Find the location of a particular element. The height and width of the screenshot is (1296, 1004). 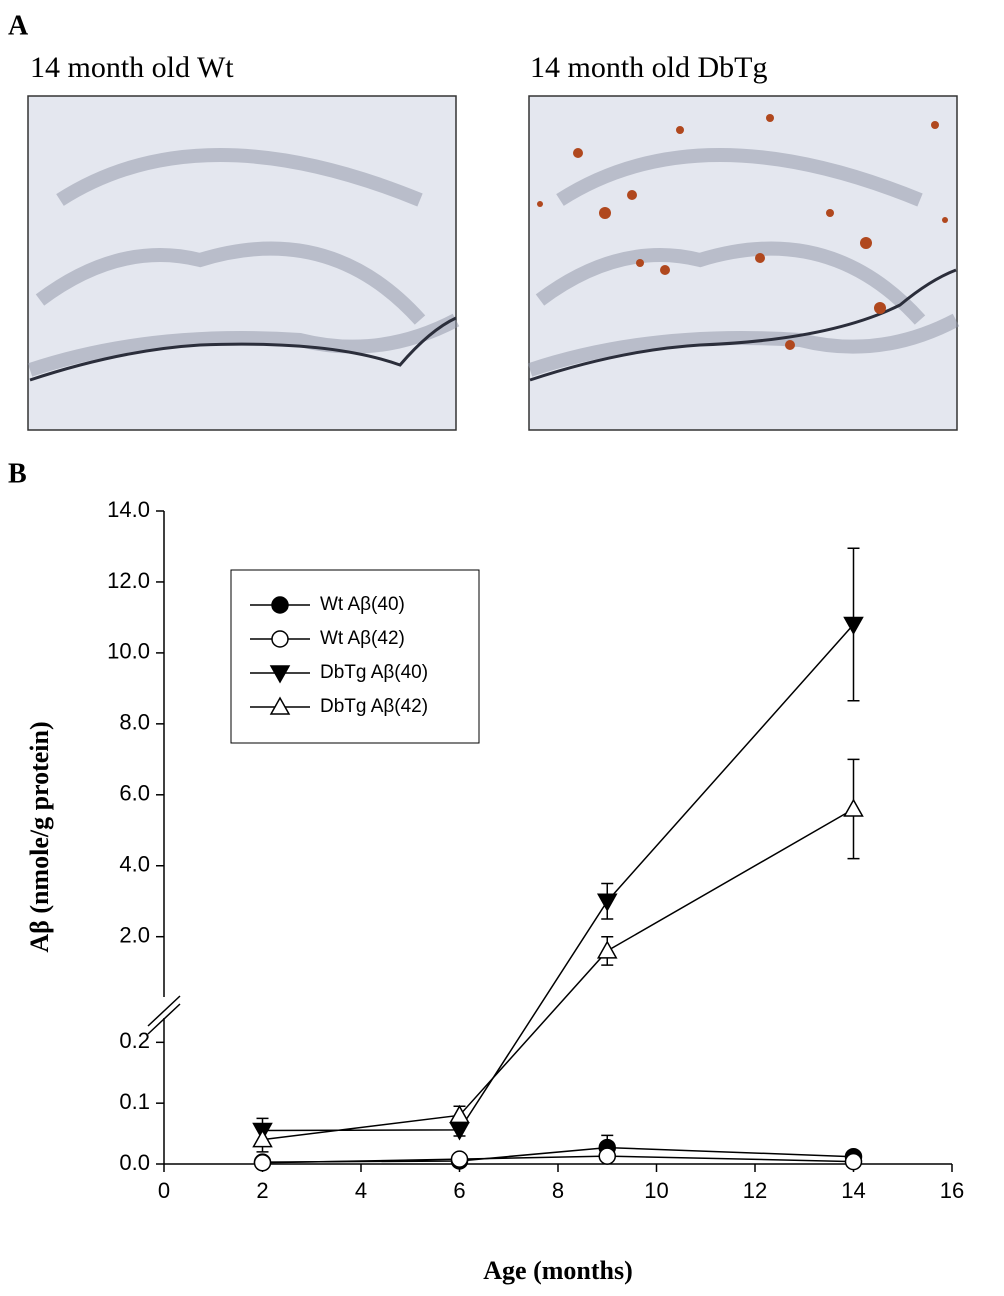

x-tick-label: 2 is located at coordinates (262, 1190).